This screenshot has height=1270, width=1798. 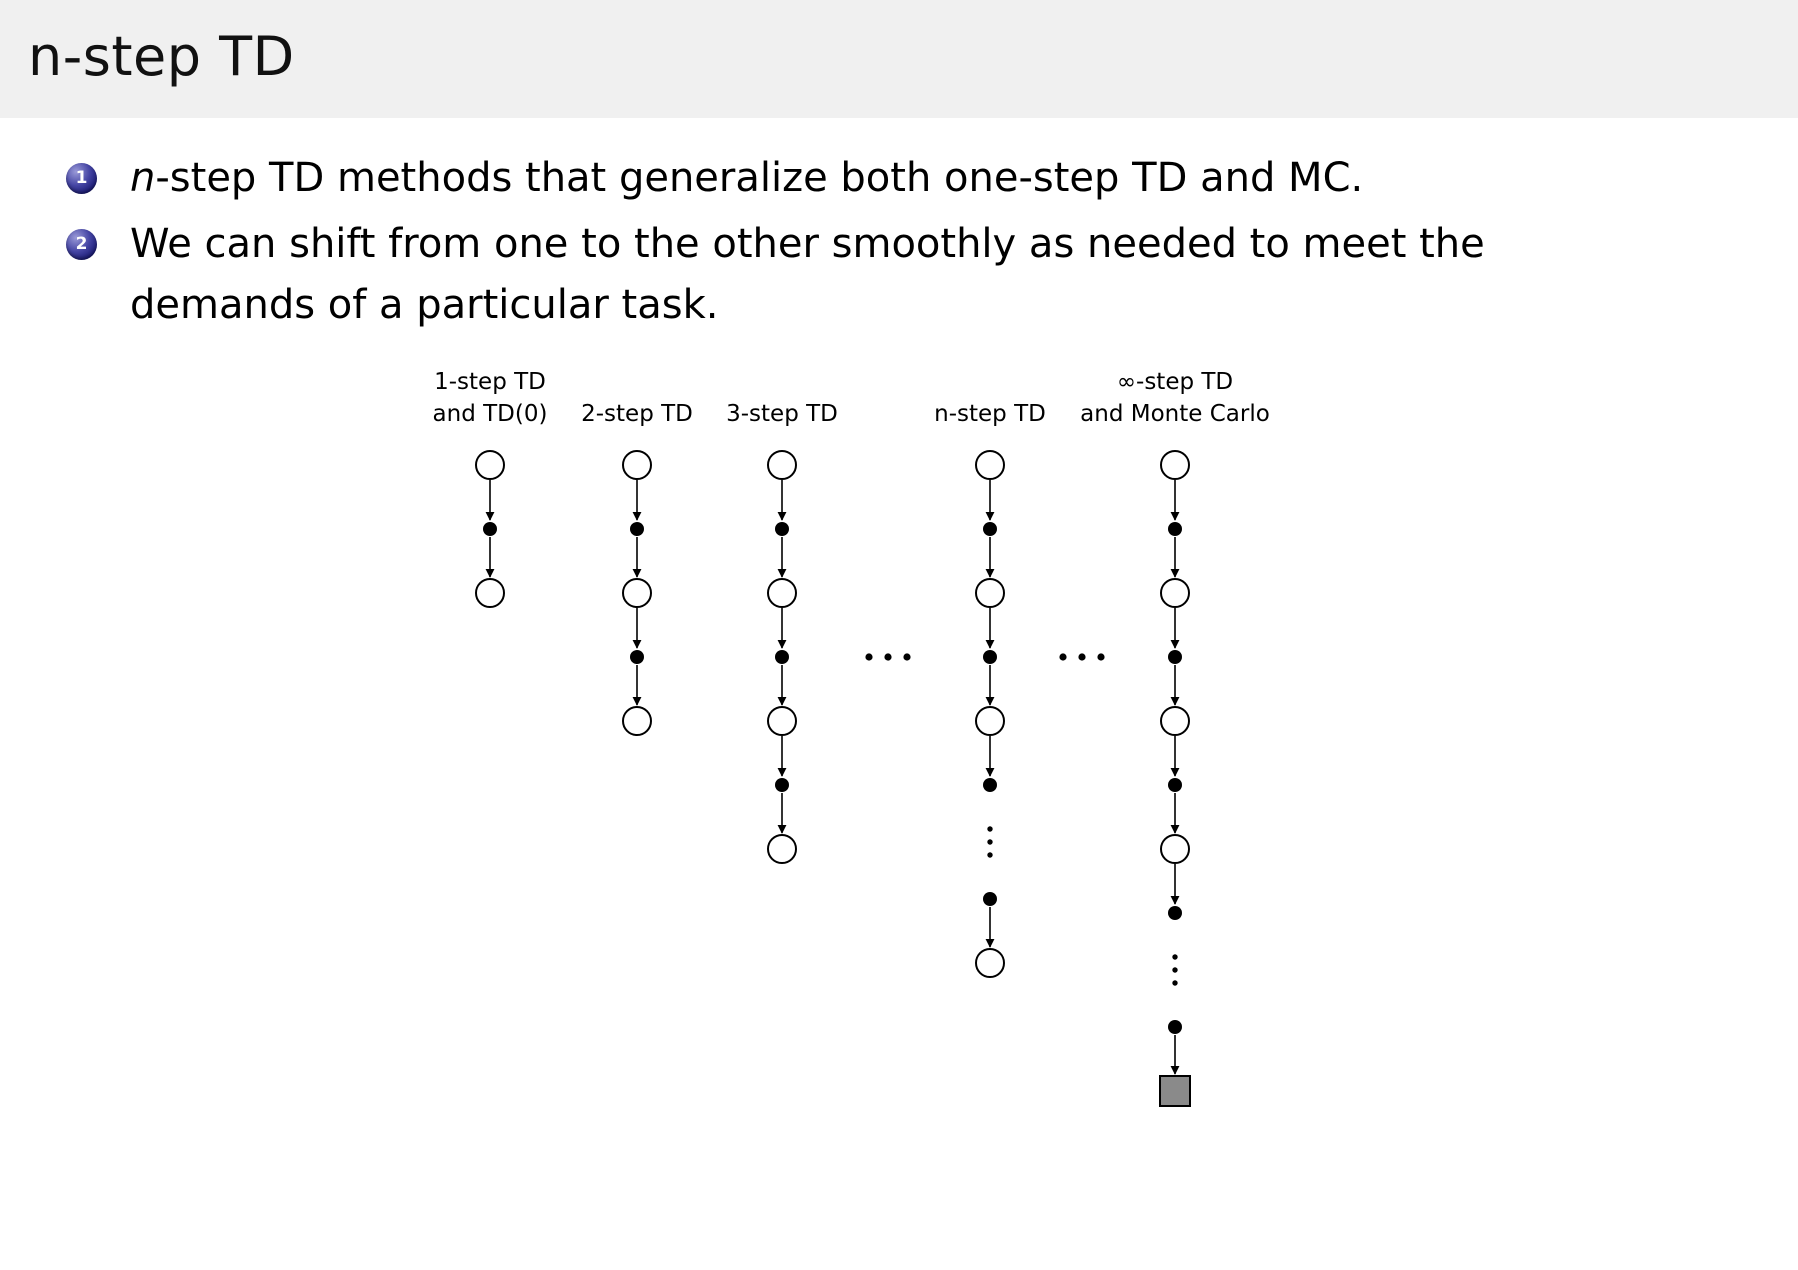 I want to click on bullet-line: demands of a particular task., so click(x=424, y=305).